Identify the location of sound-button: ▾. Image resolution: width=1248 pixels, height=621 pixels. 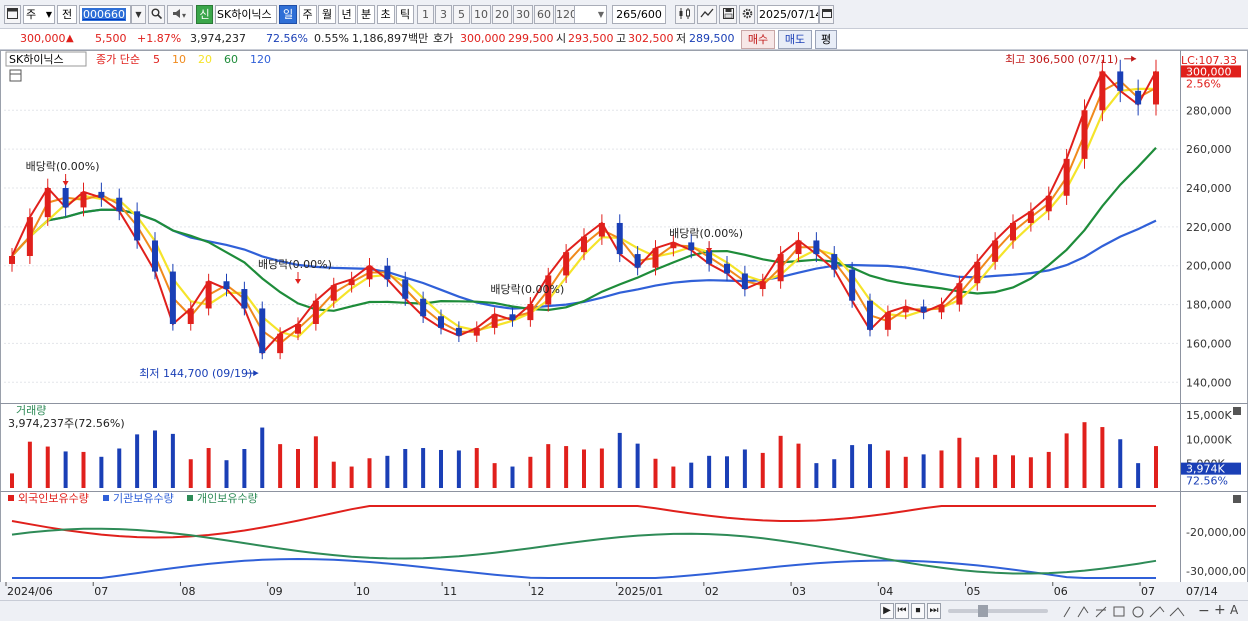
(180, 14).